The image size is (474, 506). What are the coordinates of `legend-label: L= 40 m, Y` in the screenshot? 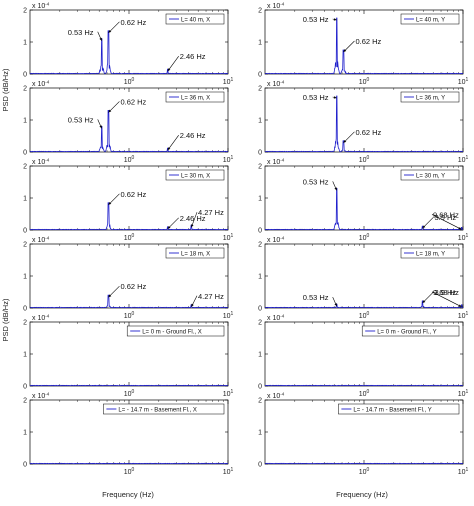 It's located at (430, 20).